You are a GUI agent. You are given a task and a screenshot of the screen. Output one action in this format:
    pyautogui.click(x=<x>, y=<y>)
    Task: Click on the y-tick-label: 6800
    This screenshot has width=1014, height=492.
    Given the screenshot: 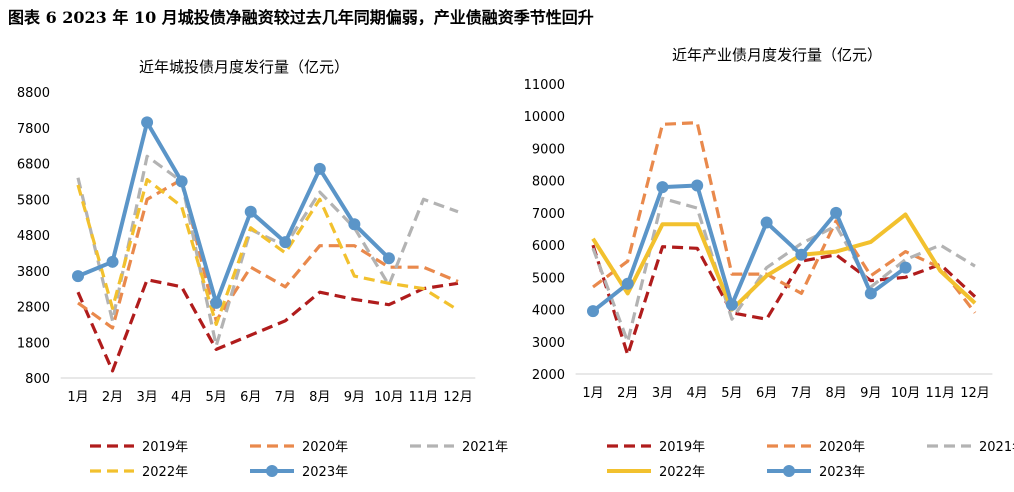 What is the action you would take?
    pyautogui.click(x=33, y=165)
    